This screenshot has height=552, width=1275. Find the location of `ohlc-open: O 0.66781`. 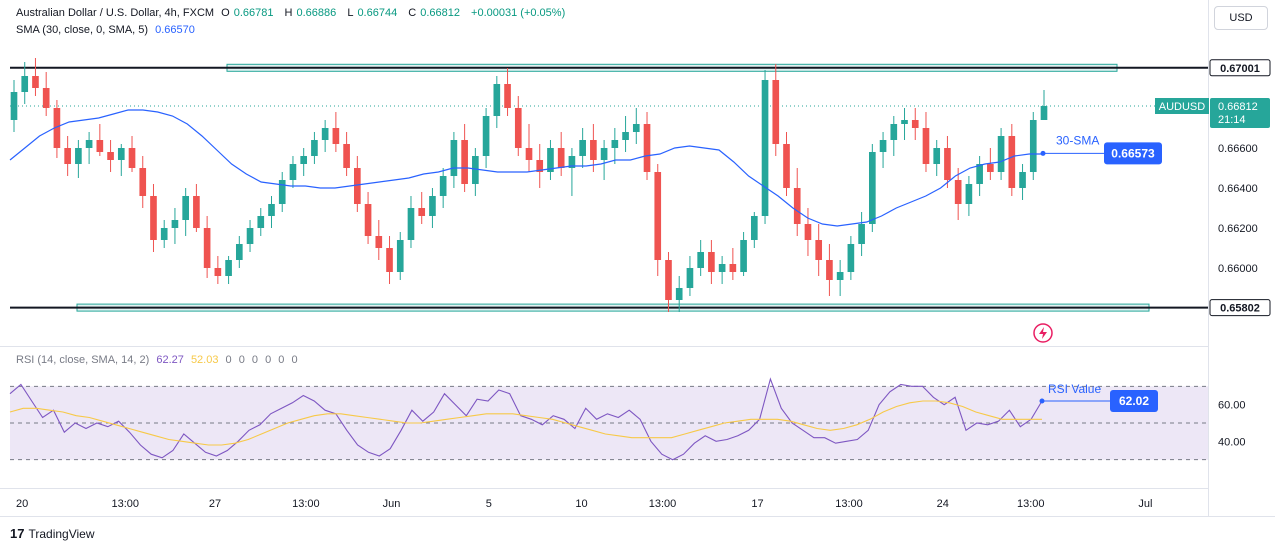

ohlc-open: O 0.66781 is located at coordinates (247, 13).